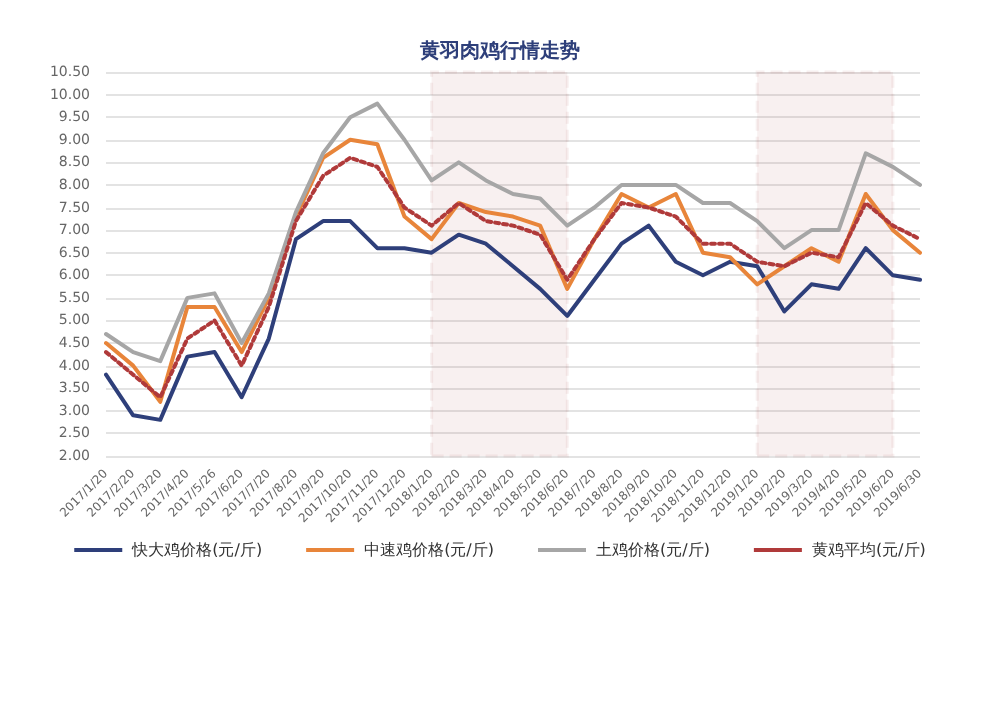 Image resolution: width=1000 pixels, height=724 pixels. I want to click on legend-label: 快大鸡价格(元/斤), so click(196, 550).